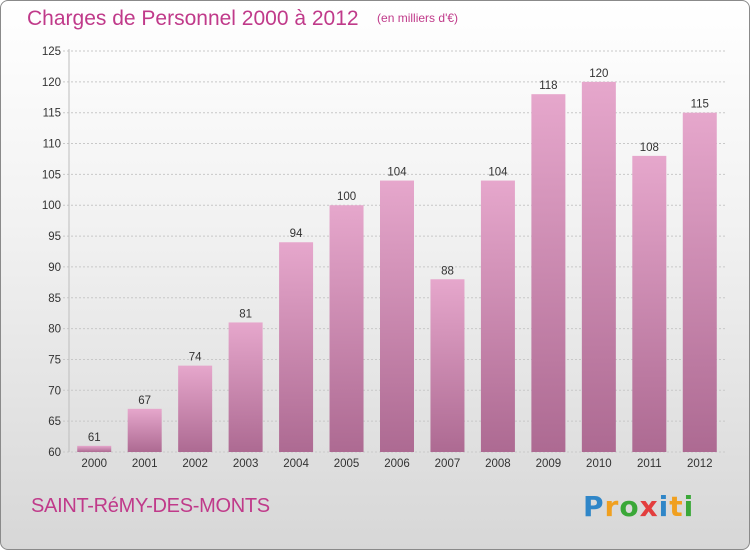 The image size is (750, 550). What do you see at coordinates (296, 347) in the screenshot?
I see `bar-2004` at bounding box center [296, 347].